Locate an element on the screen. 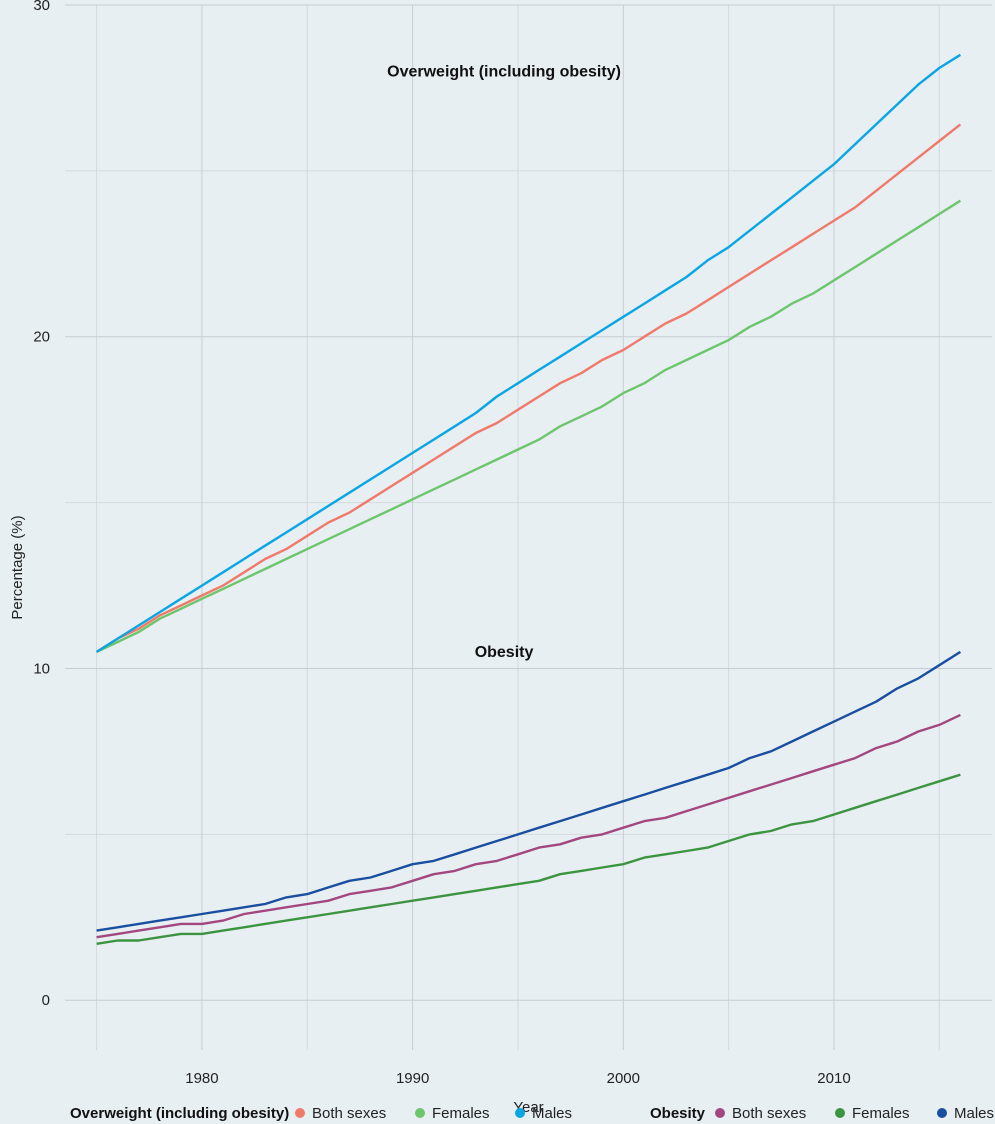  x-tick-label: 1980 is located at coordinates (201, 1078).